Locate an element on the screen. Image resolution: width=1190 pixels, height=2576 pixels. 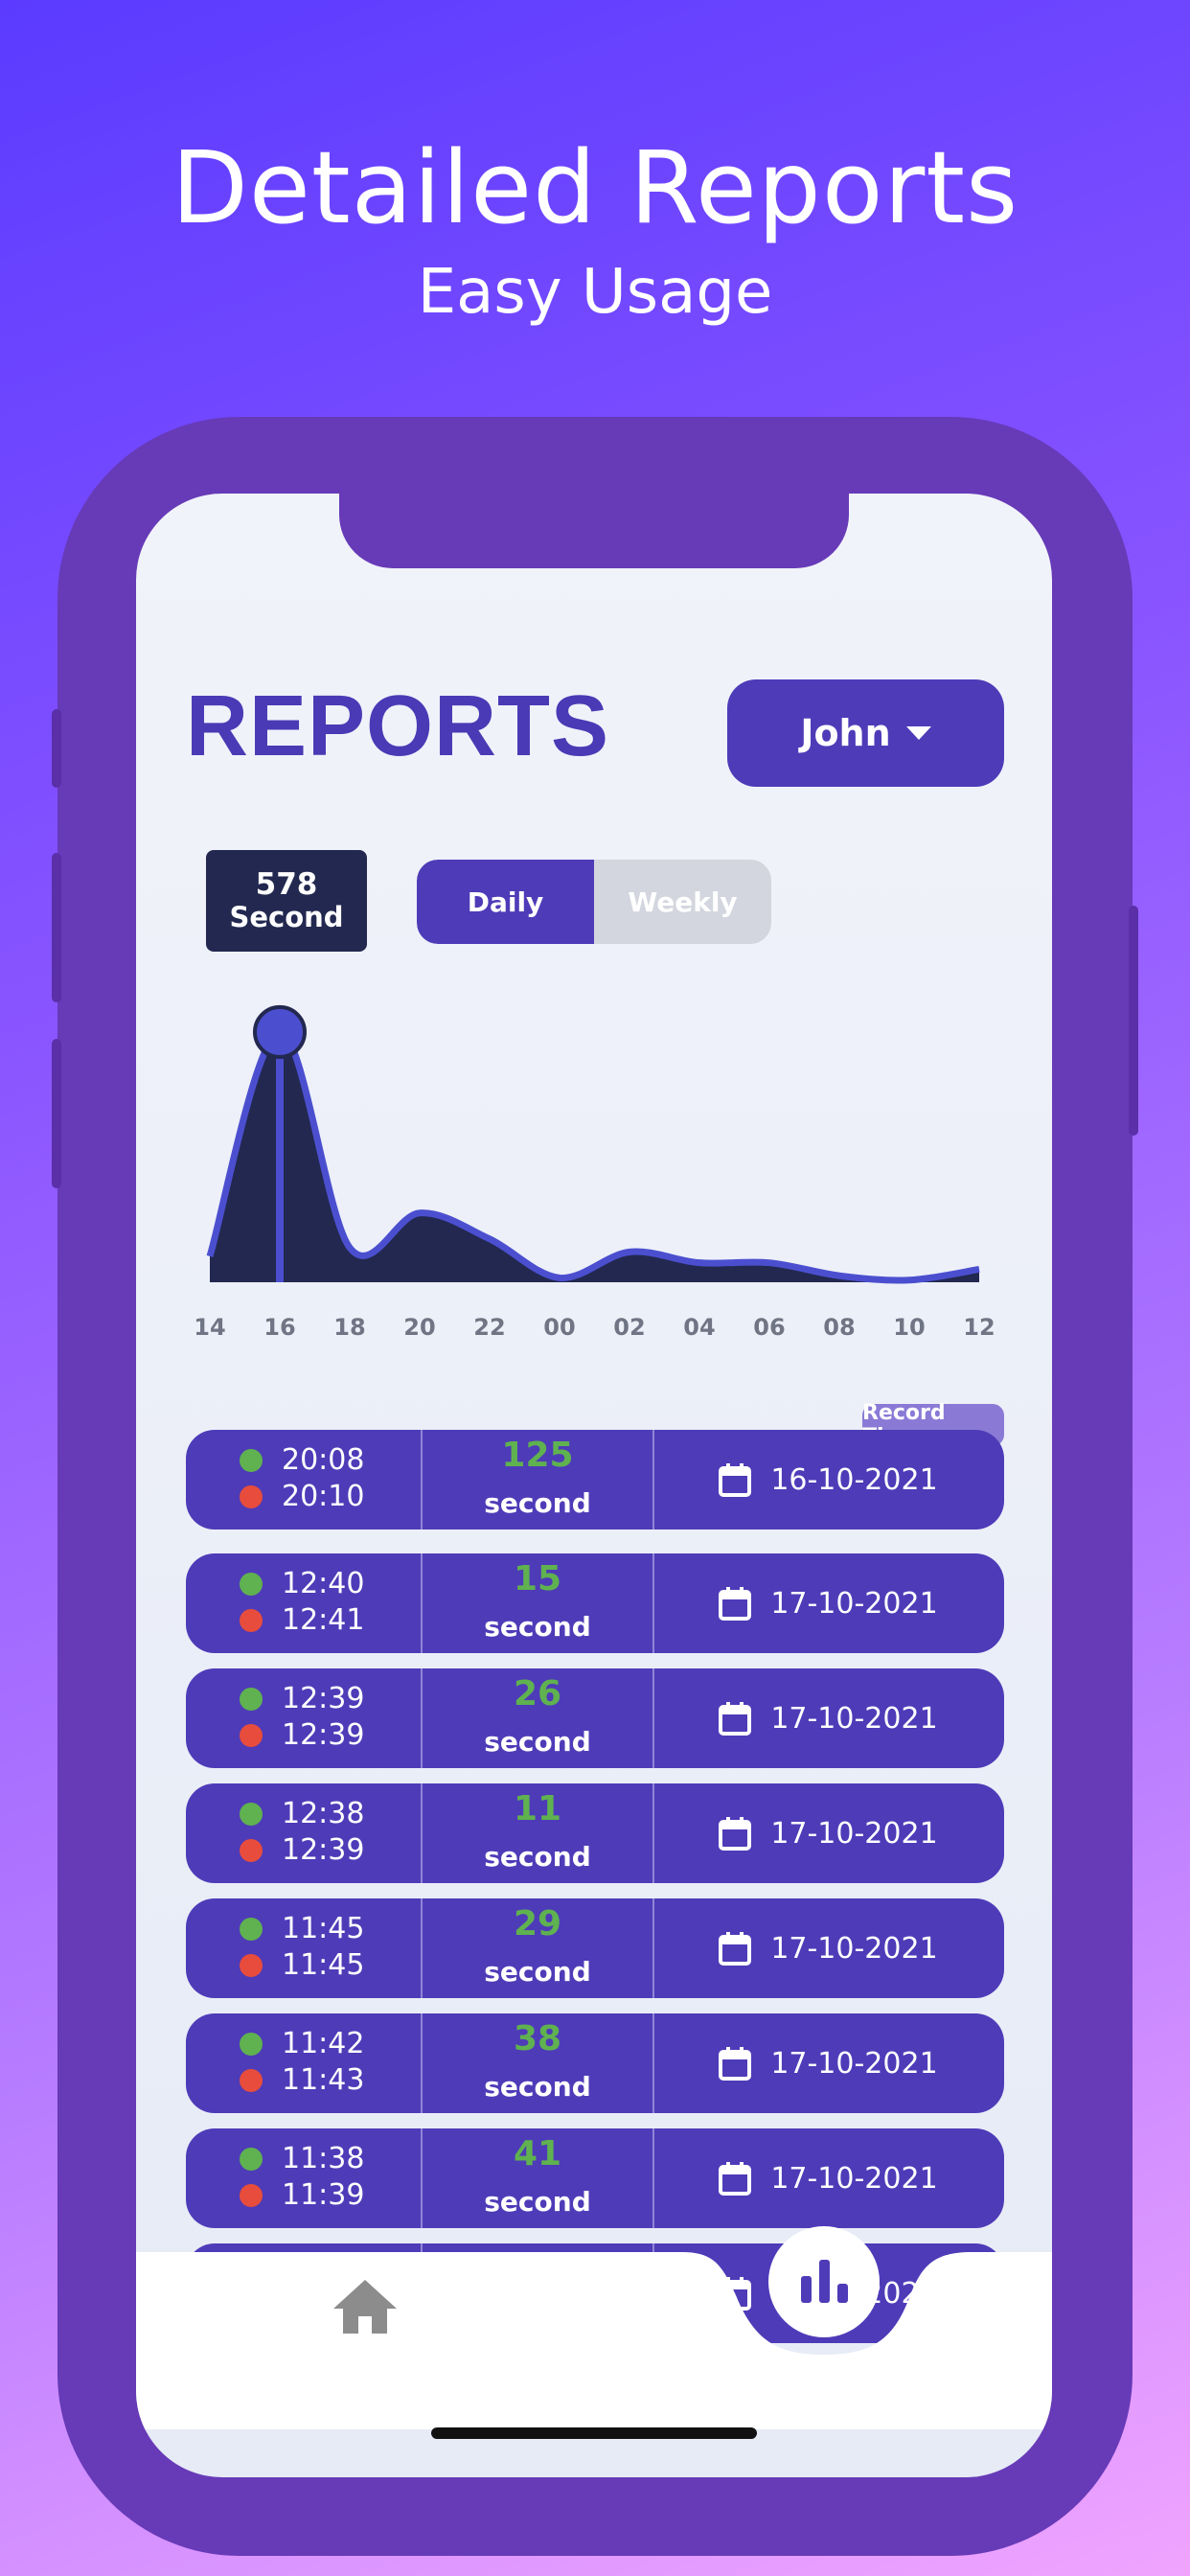
end-time: 11:39 is located at coordinates (324, 2195).